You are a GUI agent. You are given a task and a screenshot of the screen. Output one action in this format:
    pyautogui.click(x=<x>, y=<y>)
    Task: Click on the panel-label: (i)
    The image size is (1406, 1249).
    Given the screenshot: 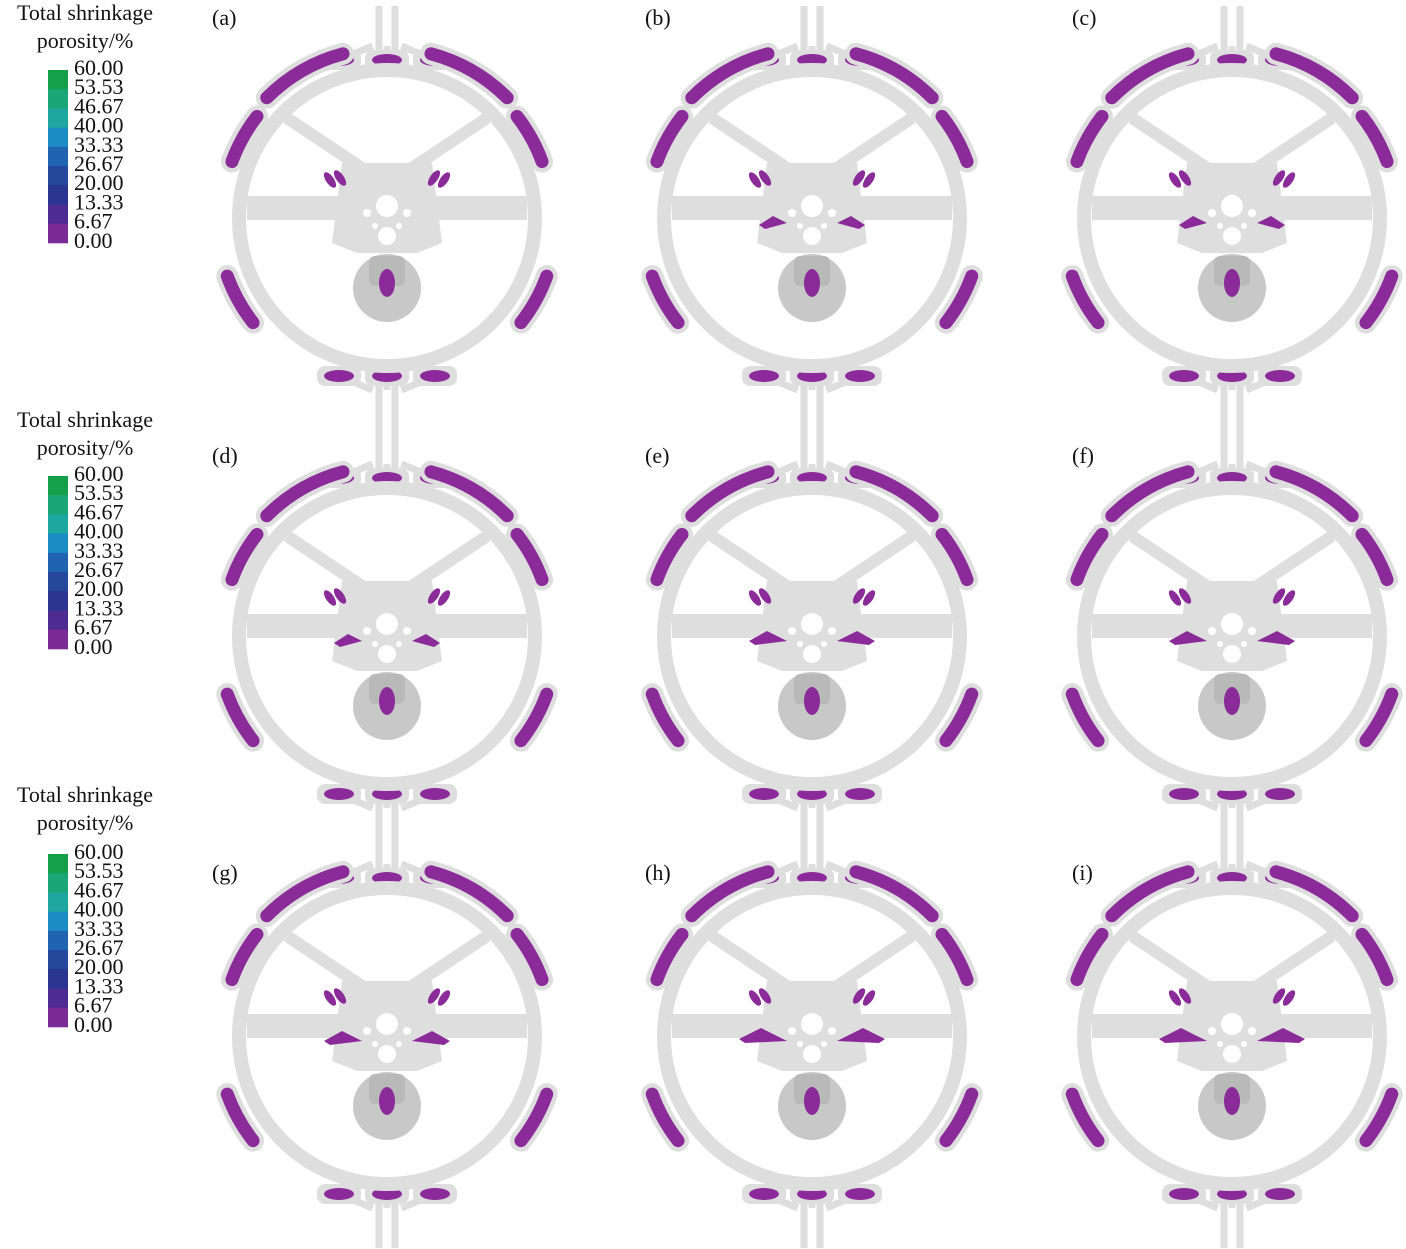 What is the action you would take?
    pyautogui.click(x=1082, y=872)
    